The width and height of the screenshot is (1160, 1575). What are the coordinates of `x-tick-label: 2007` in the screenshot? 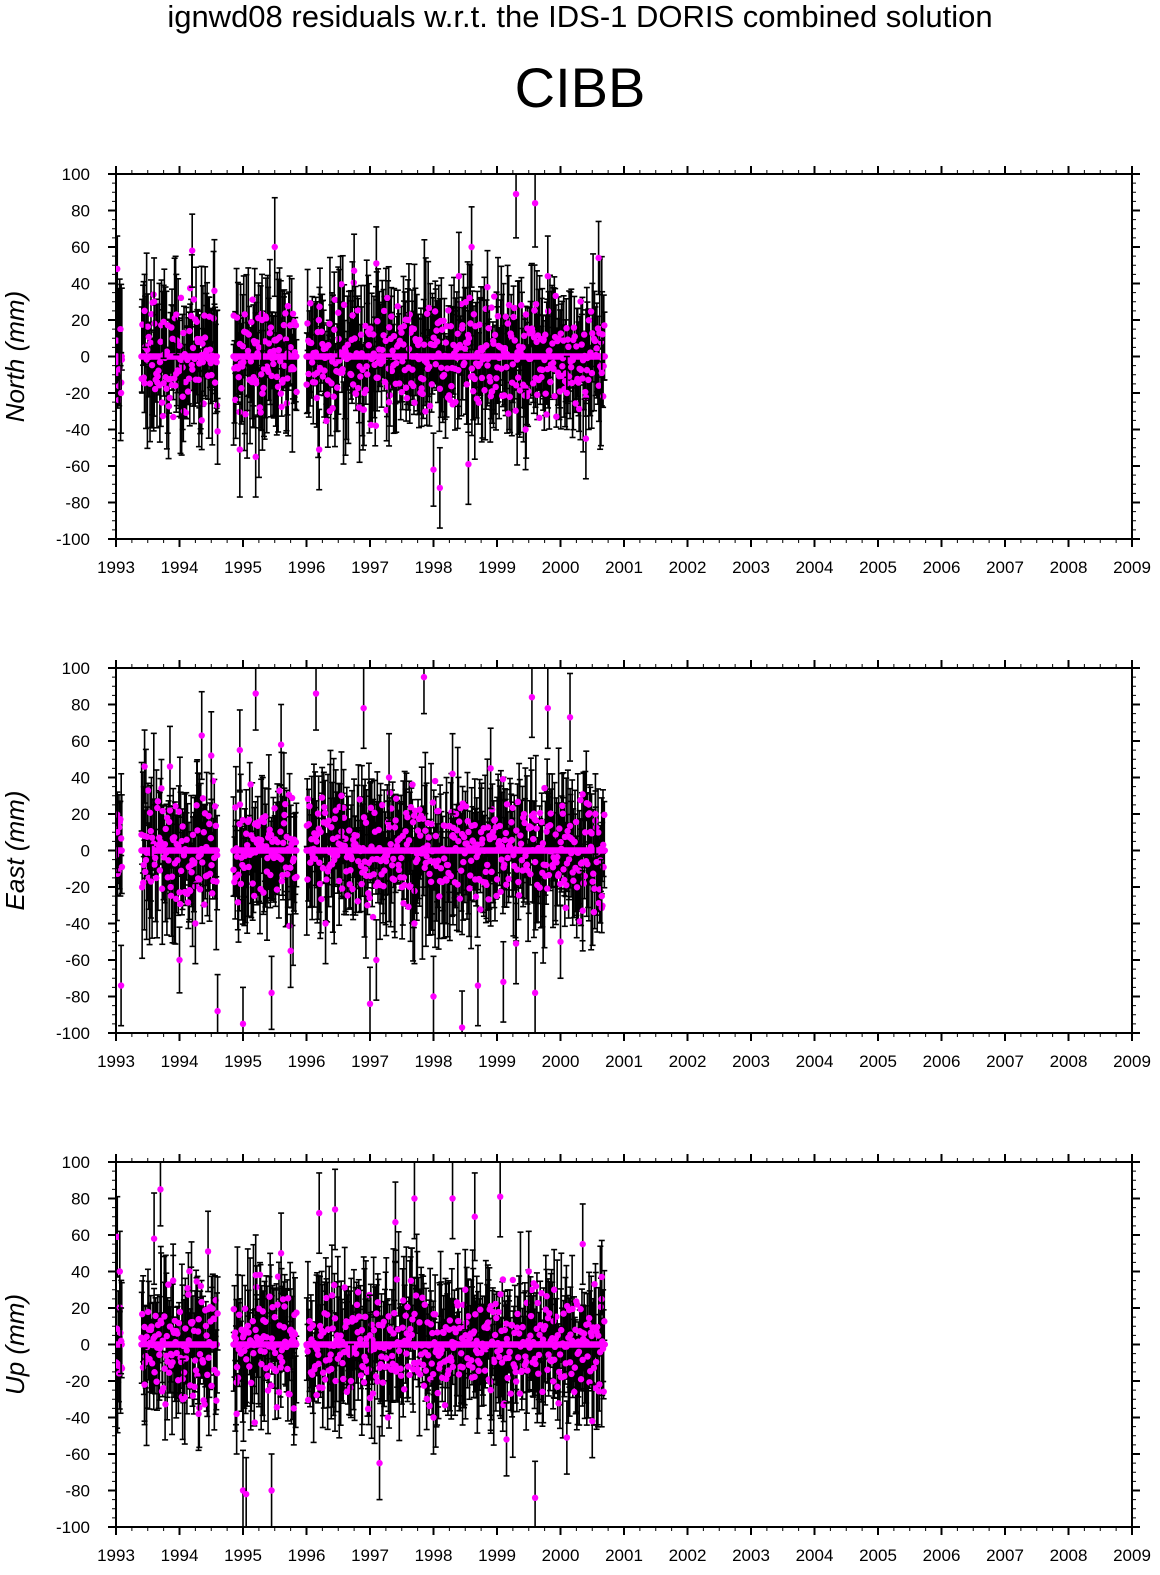 It's located at (1005, 567).